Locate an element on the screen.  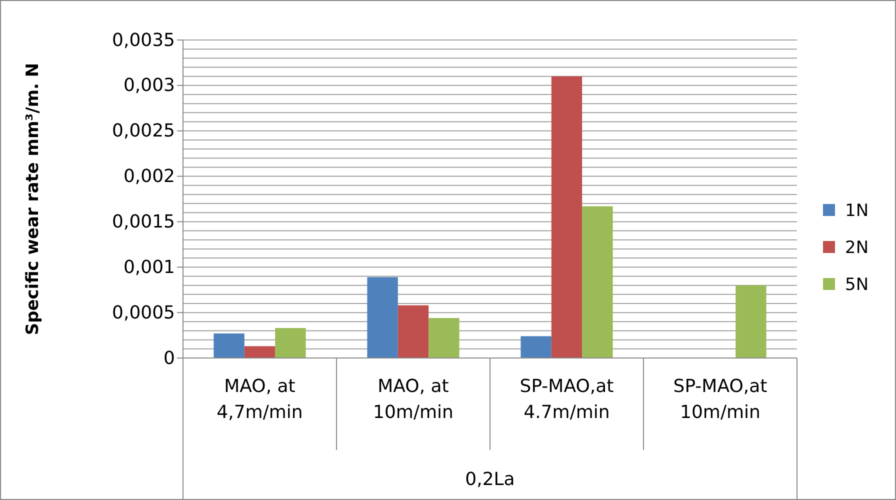
y-tick-label: 0,0005 is located at coordinates (143, 313).